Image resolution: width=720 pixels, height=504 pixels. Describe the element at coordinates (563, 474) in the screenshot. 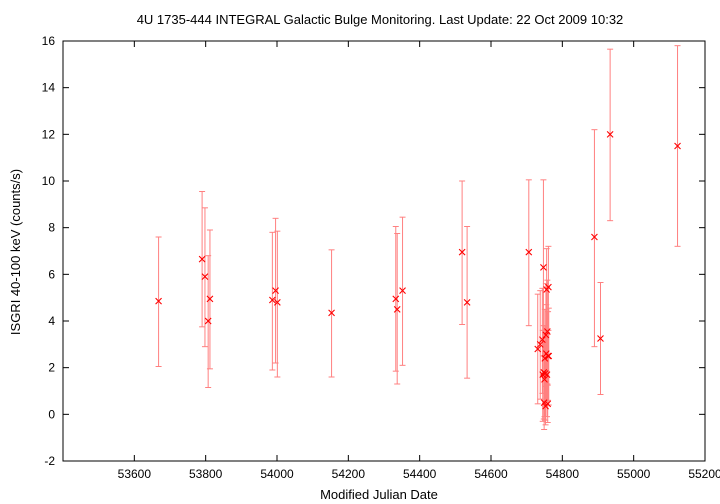

I see `x-tick-label: 54800` at that location.